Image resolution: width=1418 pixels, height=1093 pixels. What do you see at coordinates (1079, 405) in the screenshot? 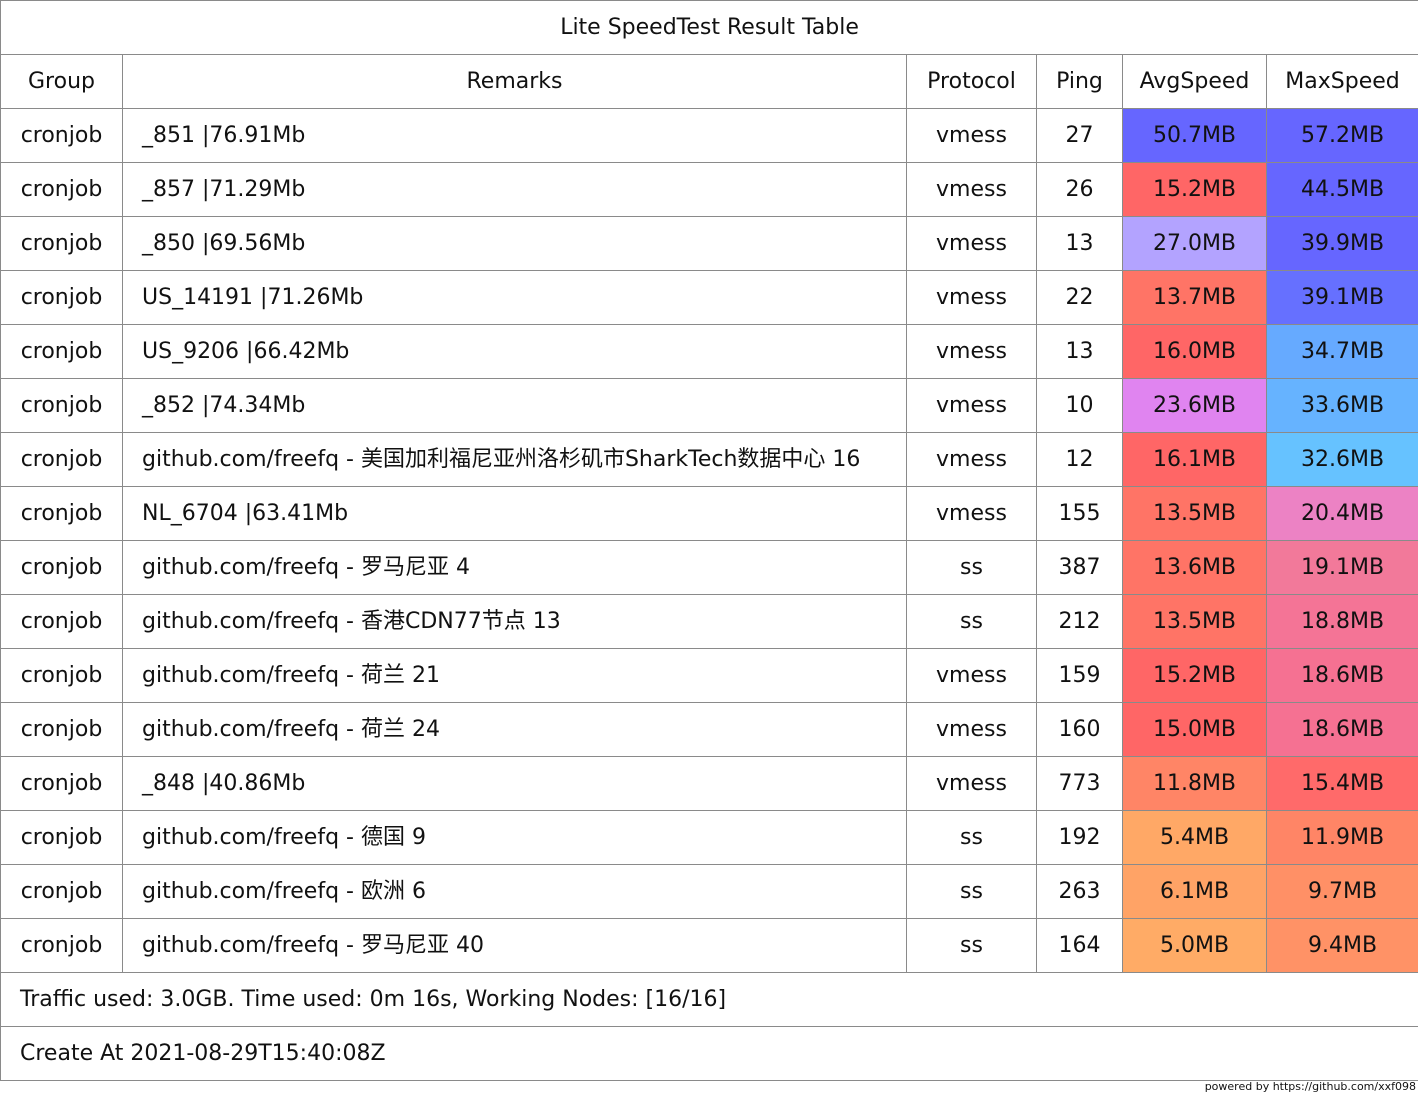
I see `cell-ping: 10` at bounding box center [1079, 405].